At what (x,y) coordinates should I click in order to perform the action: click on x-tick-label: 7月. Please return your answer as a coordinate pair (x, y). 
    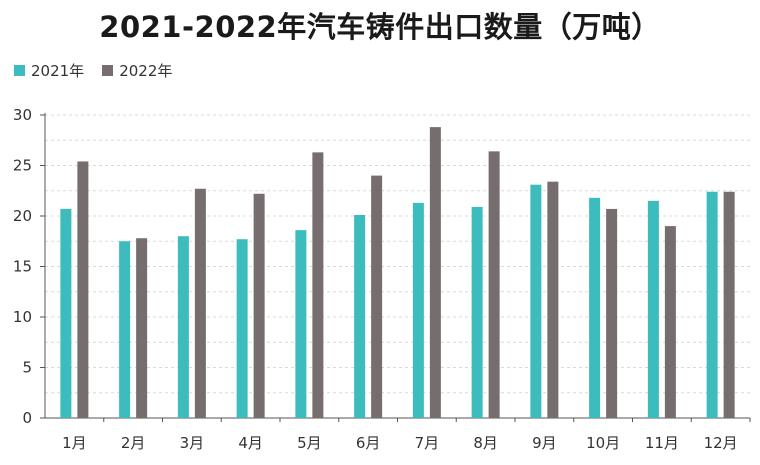
    Looking at the image, I should click on (427, 443).